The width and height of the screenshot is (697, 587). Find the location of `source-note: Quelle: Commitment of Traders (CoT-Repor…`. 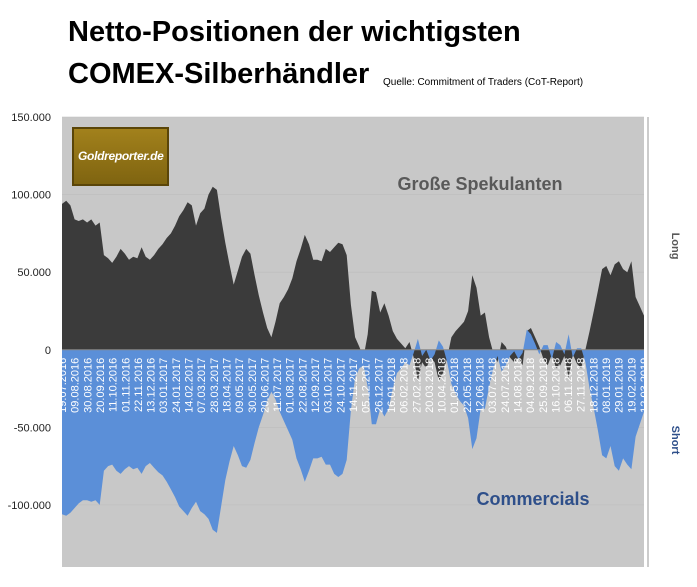

source-note: Quelle: Commitment of Traders (CoT-Repor… is located at coordinates (483, 82).